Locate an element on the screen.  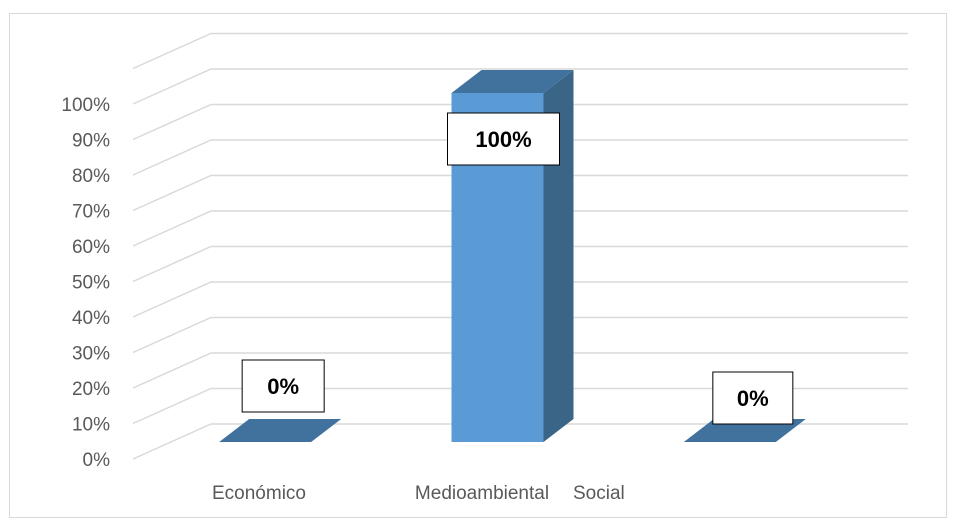
y-tick-label: 0% is located at coordinates (97, 460).